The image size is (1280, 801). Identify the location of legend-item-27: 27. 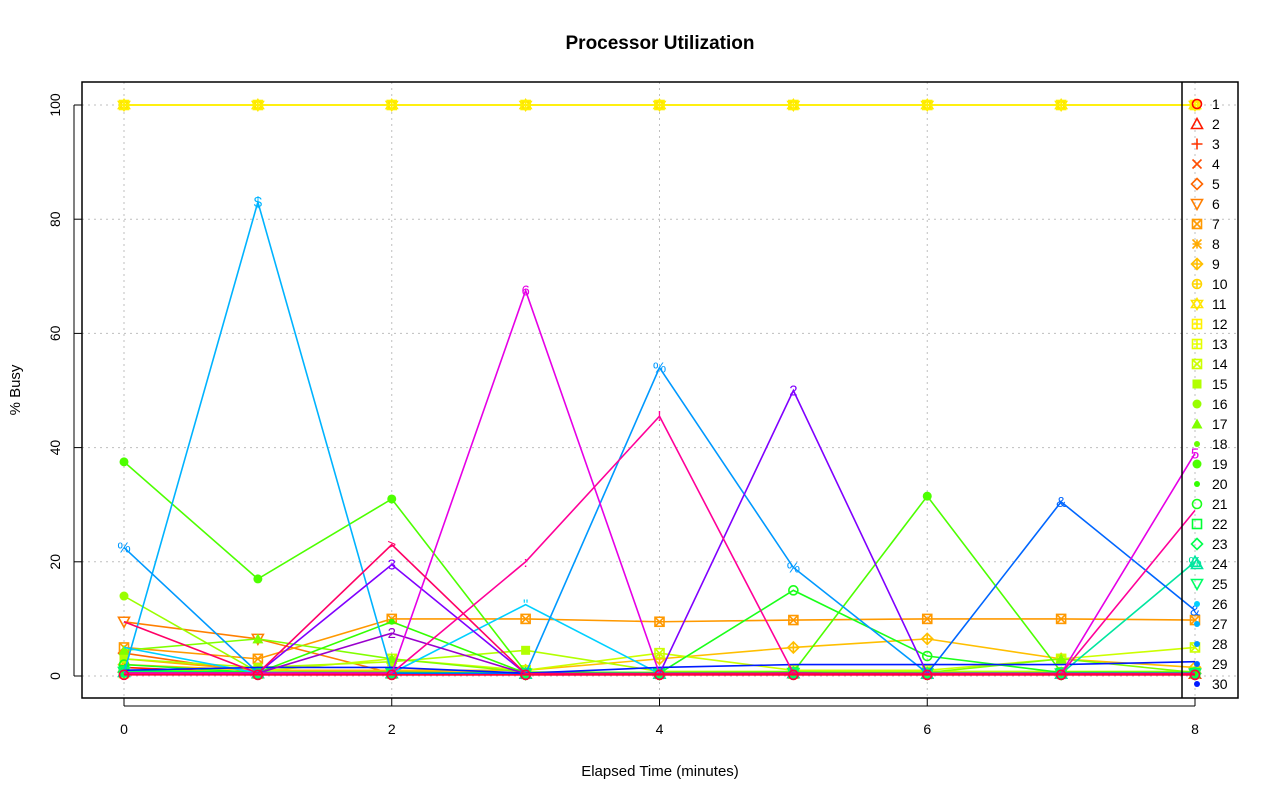
(1211, 624).